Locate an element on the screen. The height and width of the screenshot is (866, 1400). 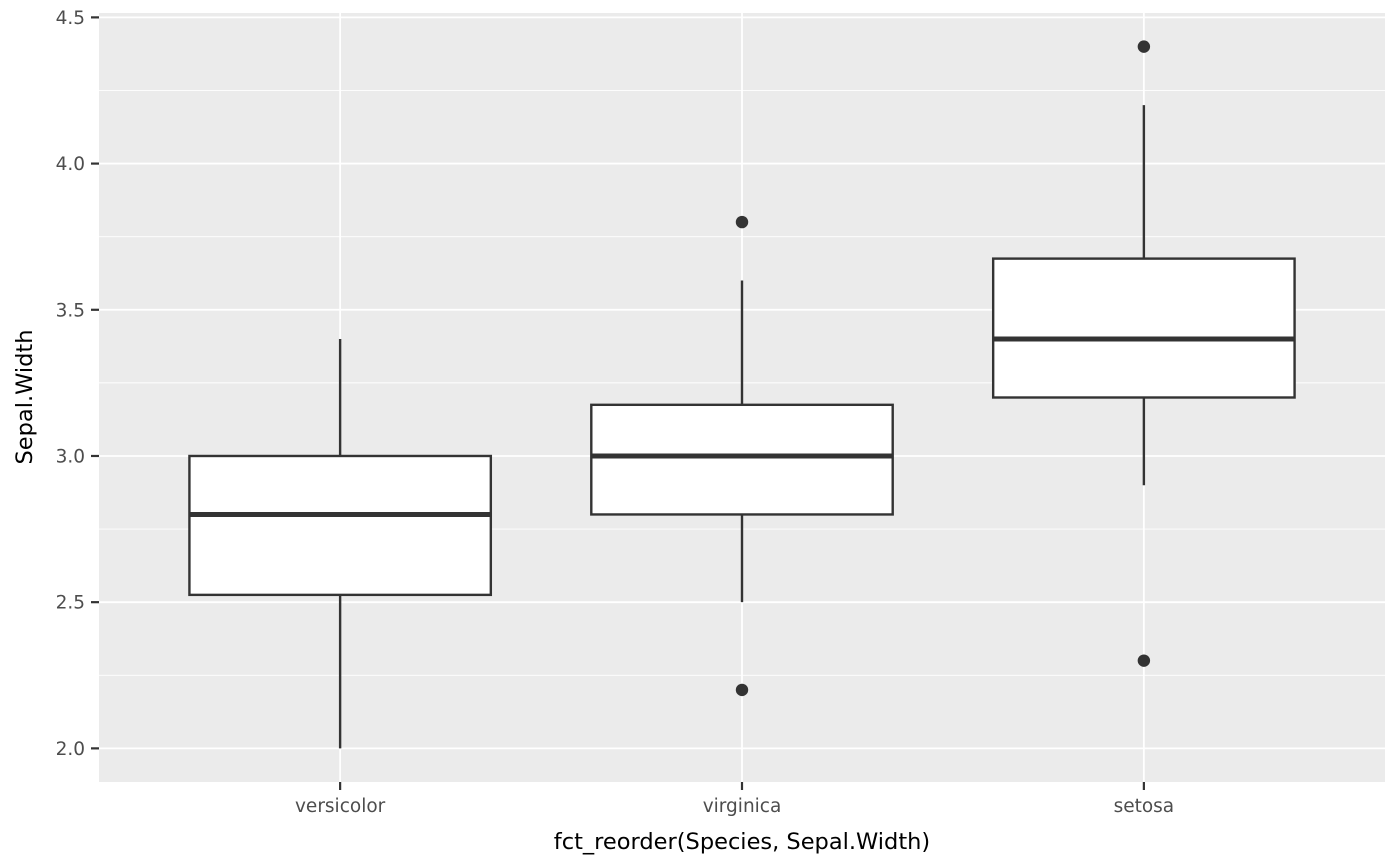
y-tick-label: 2.0 is located at coordinates (70, 749).